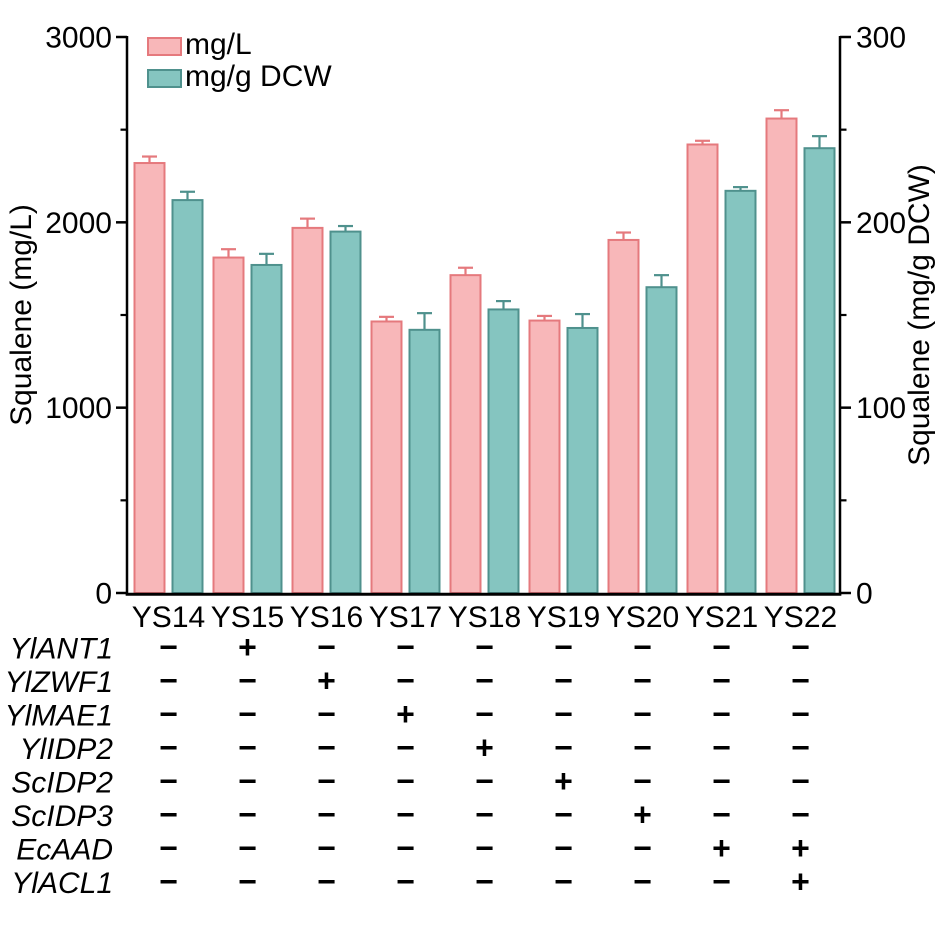 The height and width of the screenshot is (945, 945). Describe the element at coordinates (168, 781) in the screenshot. I see `matrix-mark-ScIDP2-YS14: −` at that location.